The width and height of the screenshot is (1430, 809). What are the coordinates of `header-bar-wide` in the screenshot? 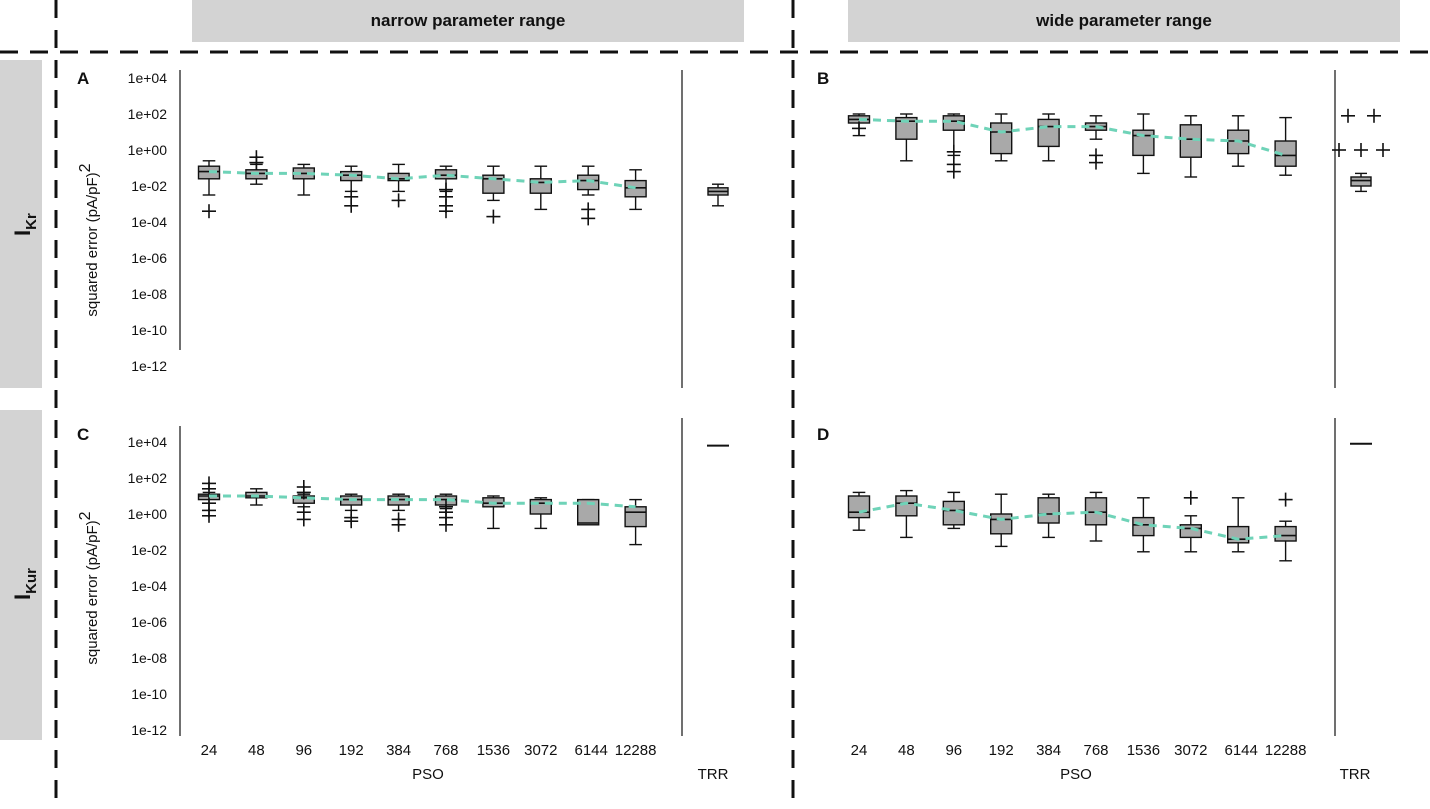 It's located at (1124, 21).